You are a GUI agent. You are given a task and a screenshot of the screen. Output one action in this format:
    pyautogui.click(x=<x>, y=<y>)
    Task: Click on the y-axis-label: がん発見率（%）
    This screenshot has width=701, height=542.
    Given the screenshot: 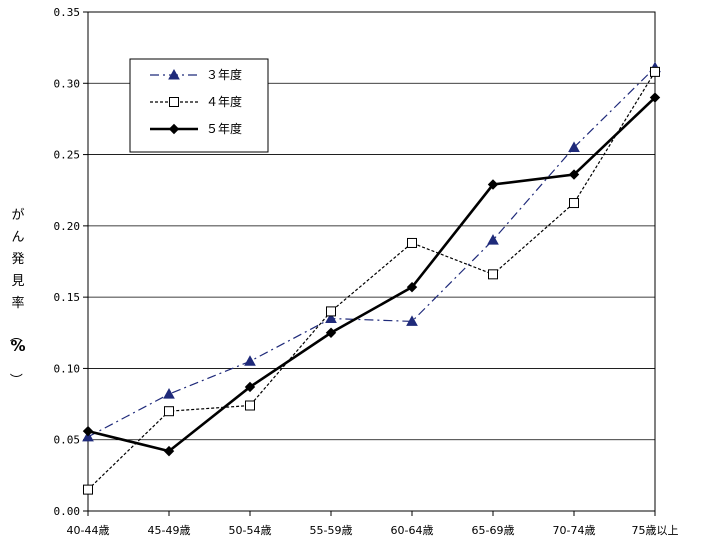 What is the action you would take?
    pyautogui.click(x=16, y=297)
    